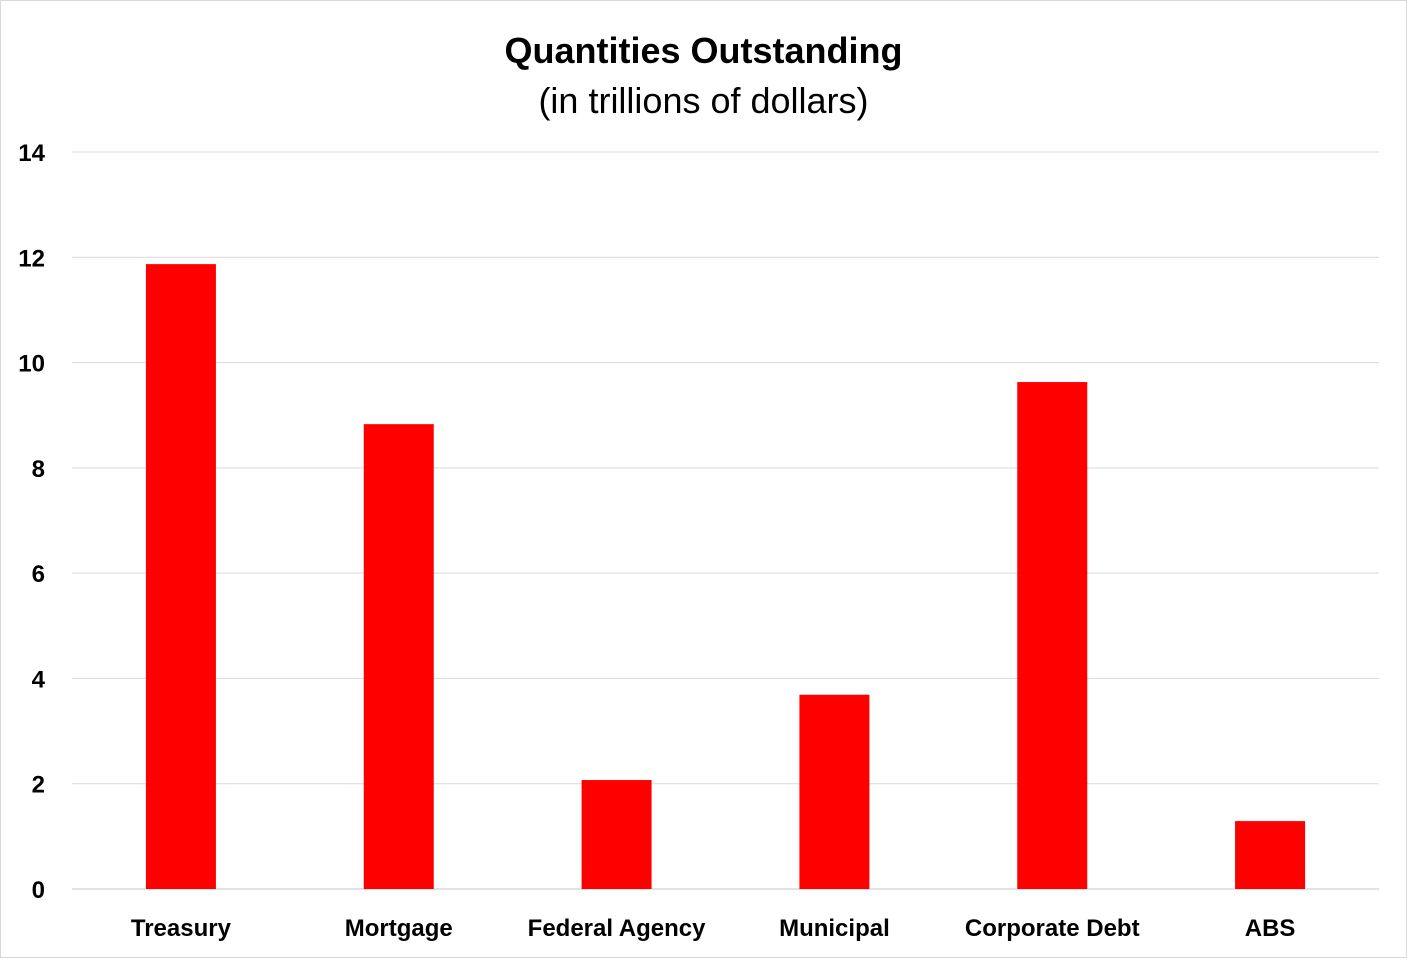 The width and height of the screenshot is (1407, 958). What do you see at coordinates (1270, 855) in the screenshot?
I see `bar-abs` at bounding box center [1270, 855].